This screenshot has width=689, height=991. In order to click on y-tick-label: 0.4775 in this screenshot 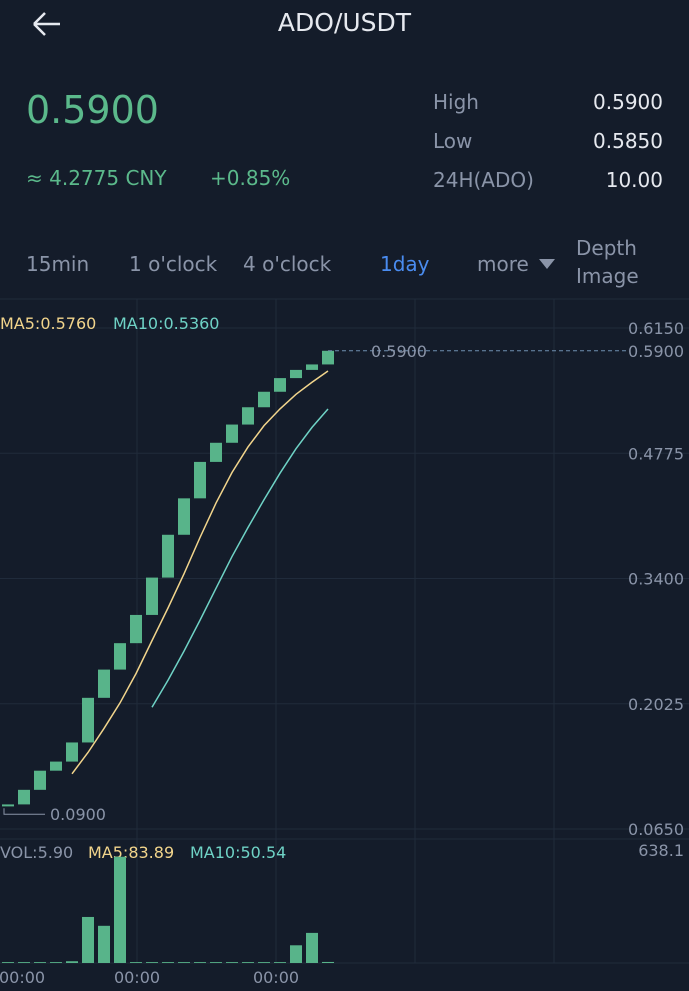, I will do `click(656, 453)`.